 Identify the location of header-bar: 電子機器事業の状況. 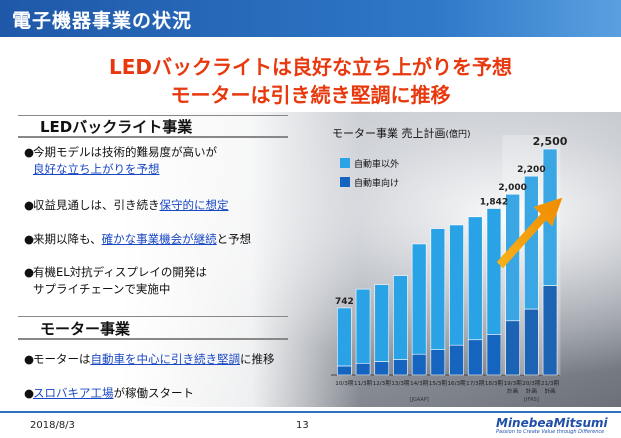
(310, 18).